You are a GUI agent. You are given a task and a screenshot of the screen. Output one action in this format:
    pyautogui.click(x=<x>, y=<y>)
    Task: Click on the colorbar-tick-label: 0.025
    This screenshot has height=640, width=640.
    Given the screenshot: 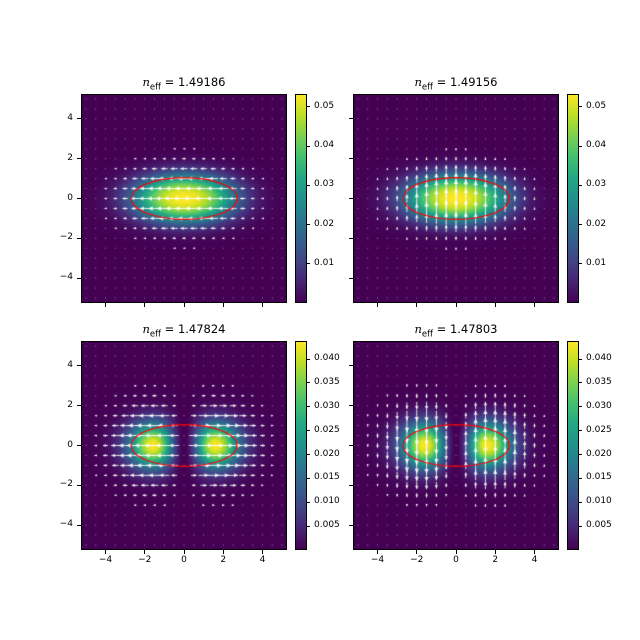 What is the action you would take?
    pyautogui.click(x=327, y=429)
    